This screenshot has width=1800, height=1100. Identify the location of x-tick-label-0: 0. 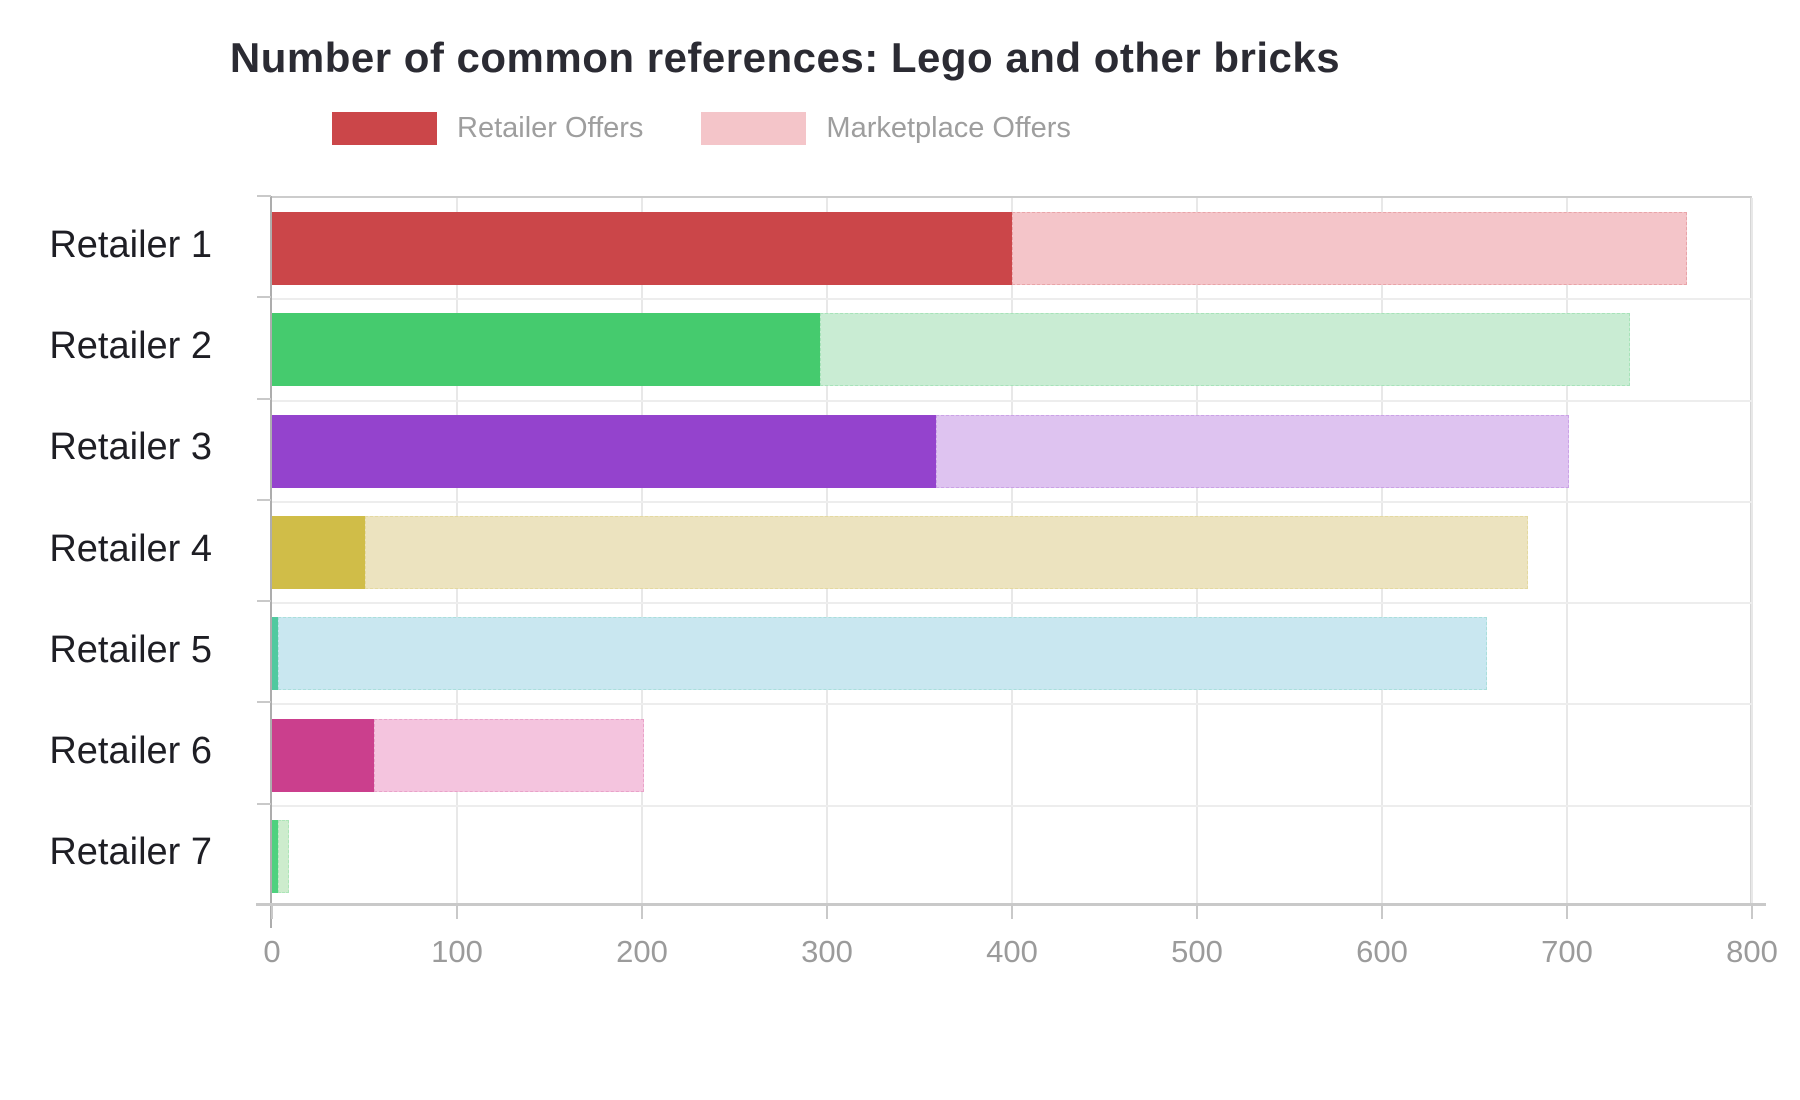
(272, 951).